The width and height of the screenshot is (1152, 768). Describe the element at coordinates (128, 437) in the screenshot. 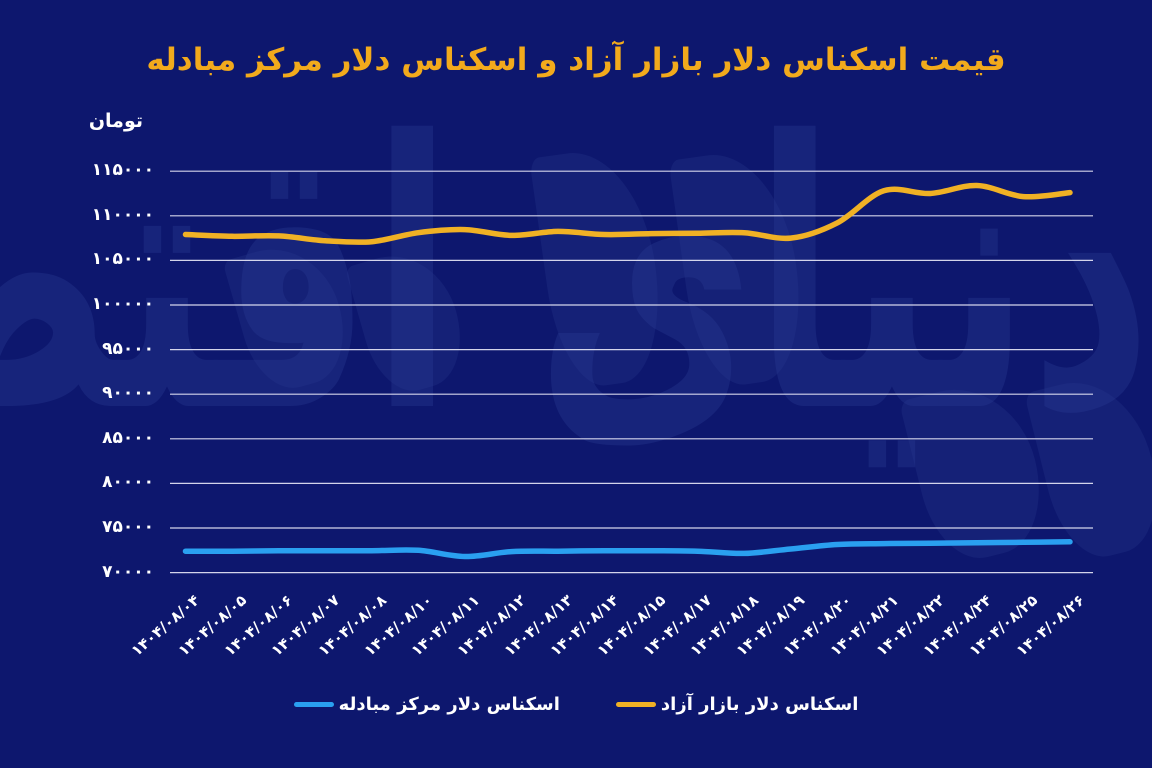

I see `y-axis-tick-label: ۸۵۰۰۰` at that location.